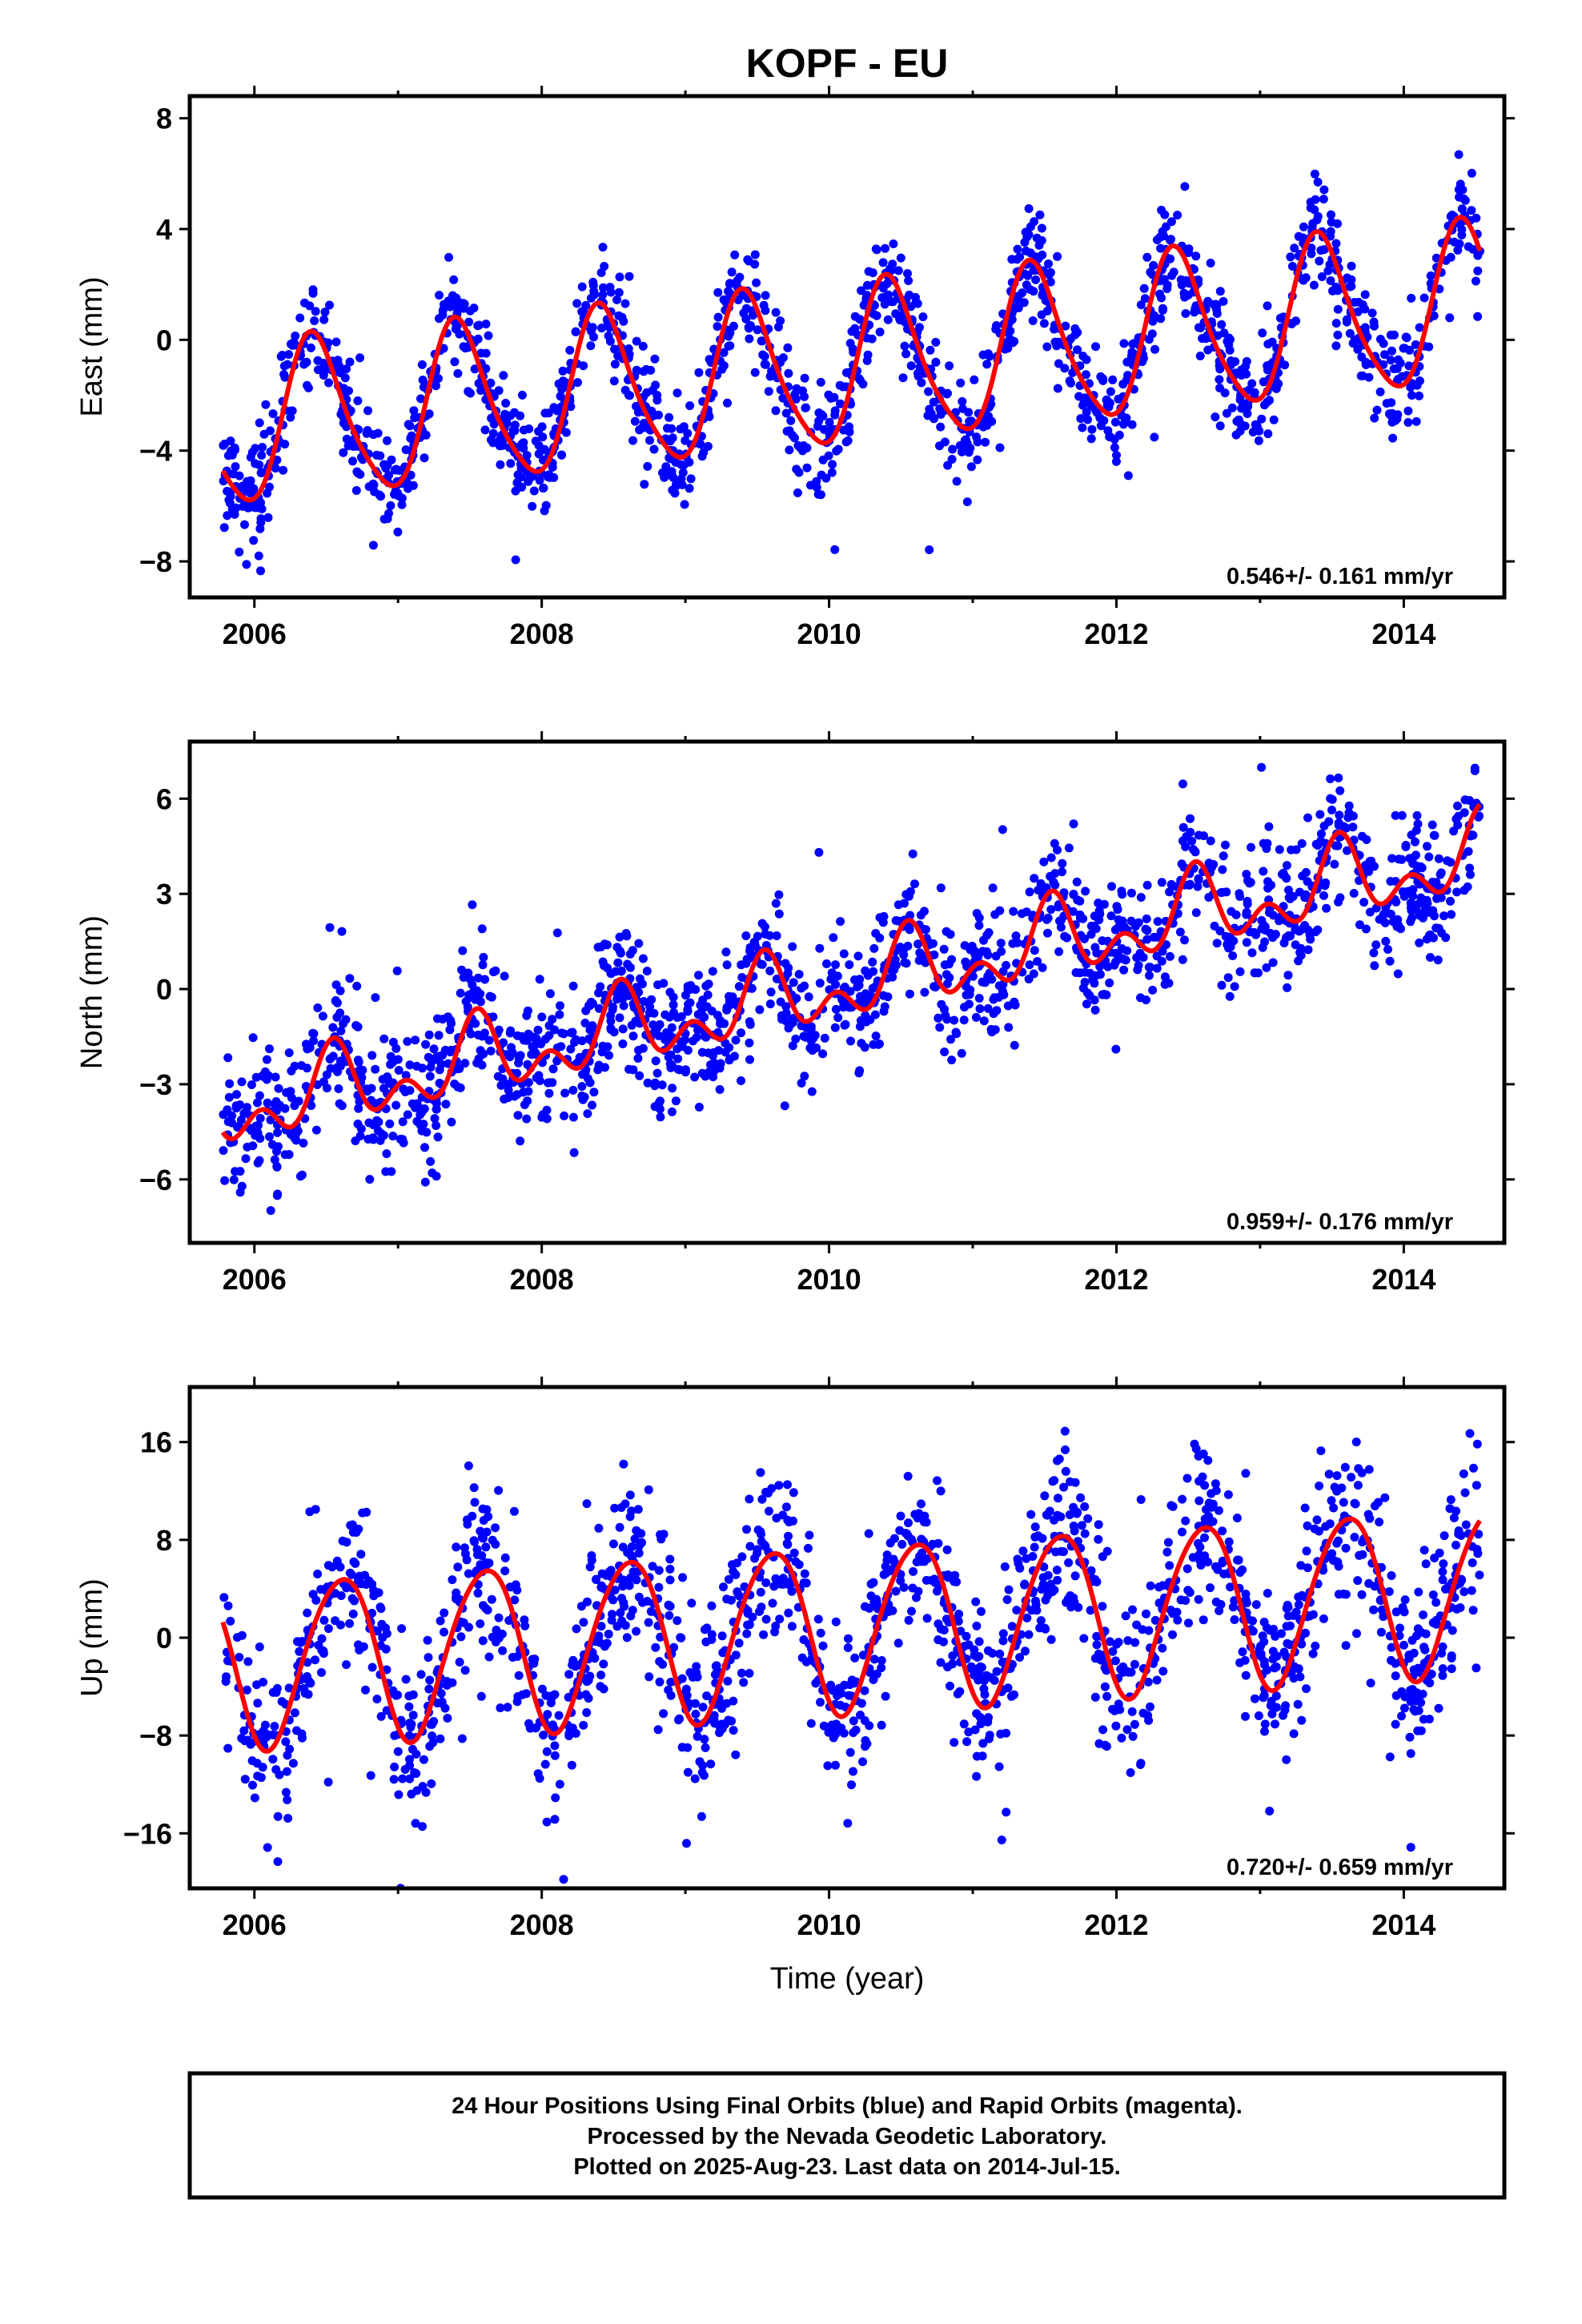  What do you see at coordinates (829, 633) in the screenshot?
I see `x-tick-label: 2010` at bounding box center [829, 633].